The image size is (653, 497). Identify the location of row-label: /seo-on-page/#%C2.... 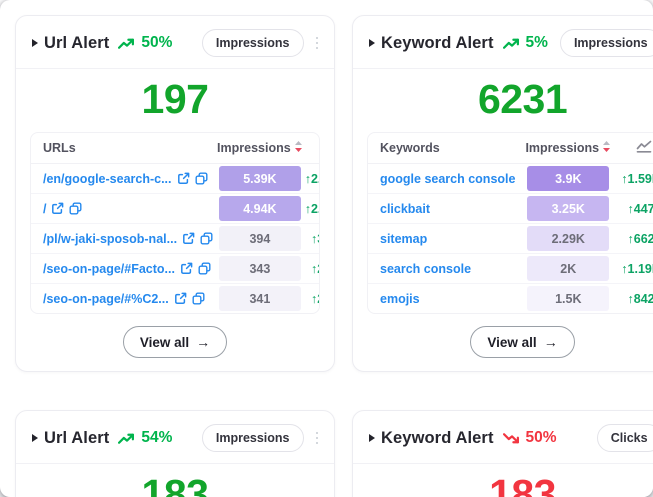
(106, 298).